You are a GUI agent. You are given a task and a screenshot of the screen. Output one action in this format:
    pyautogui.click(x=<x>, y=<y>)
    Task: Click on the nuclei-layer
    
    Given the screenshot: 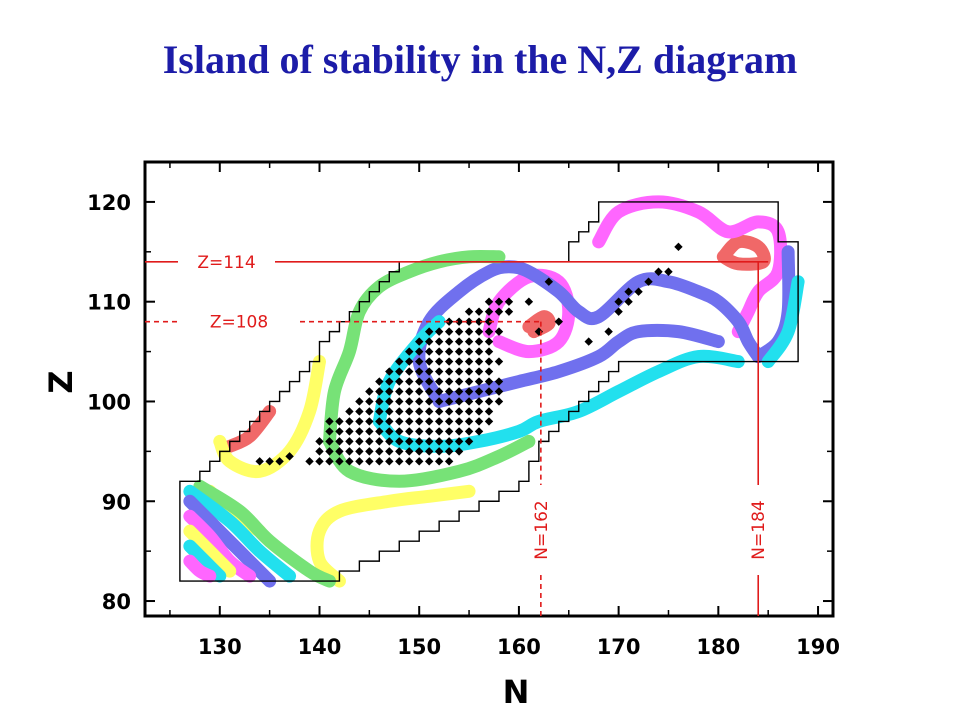 What is the action you would take?
    pyautogui.click(x=469, y=354)
    